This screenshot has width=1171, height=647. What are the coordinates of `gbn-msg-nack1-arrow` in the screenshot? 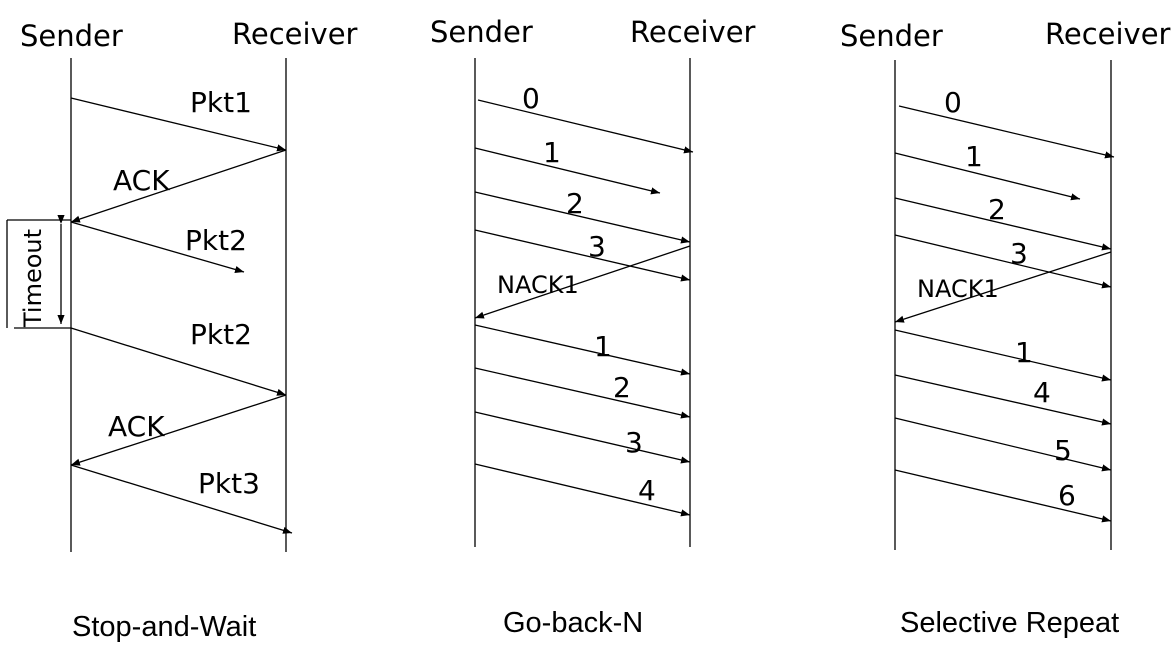 It's located at (582, 282).